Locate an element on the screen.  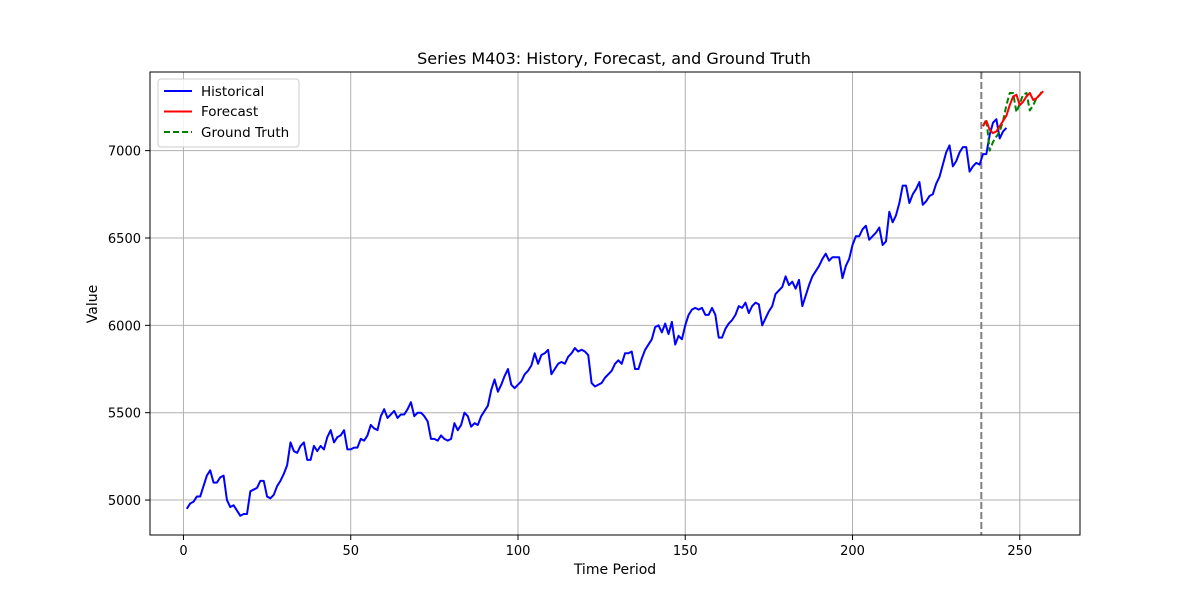
x-tick-label: 0 is located at coordinates (183, 551).